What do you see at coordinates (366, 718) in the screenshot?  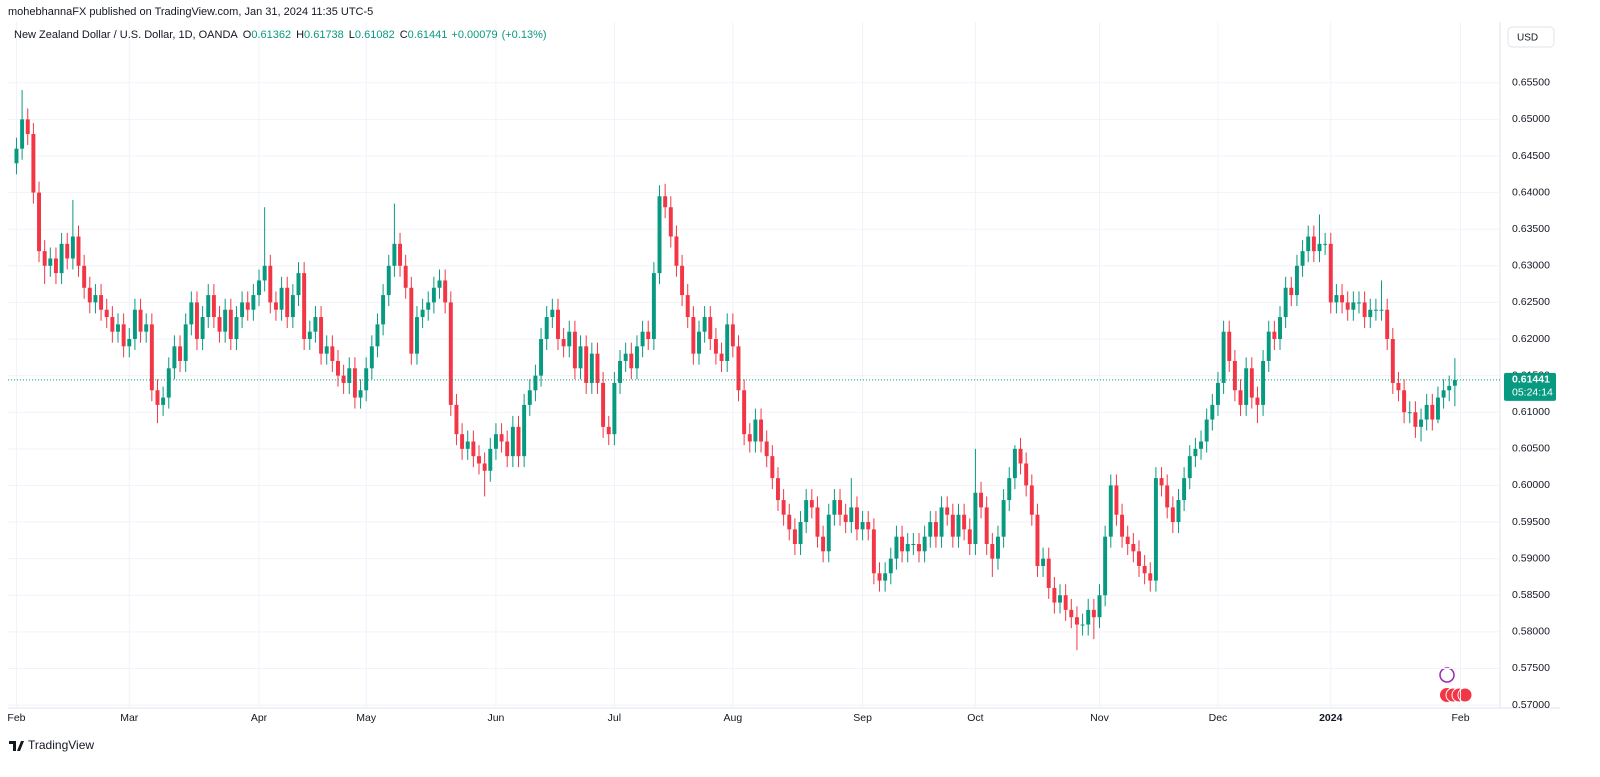 I see `x-tick-label: May` at bounding box center [366, 718].